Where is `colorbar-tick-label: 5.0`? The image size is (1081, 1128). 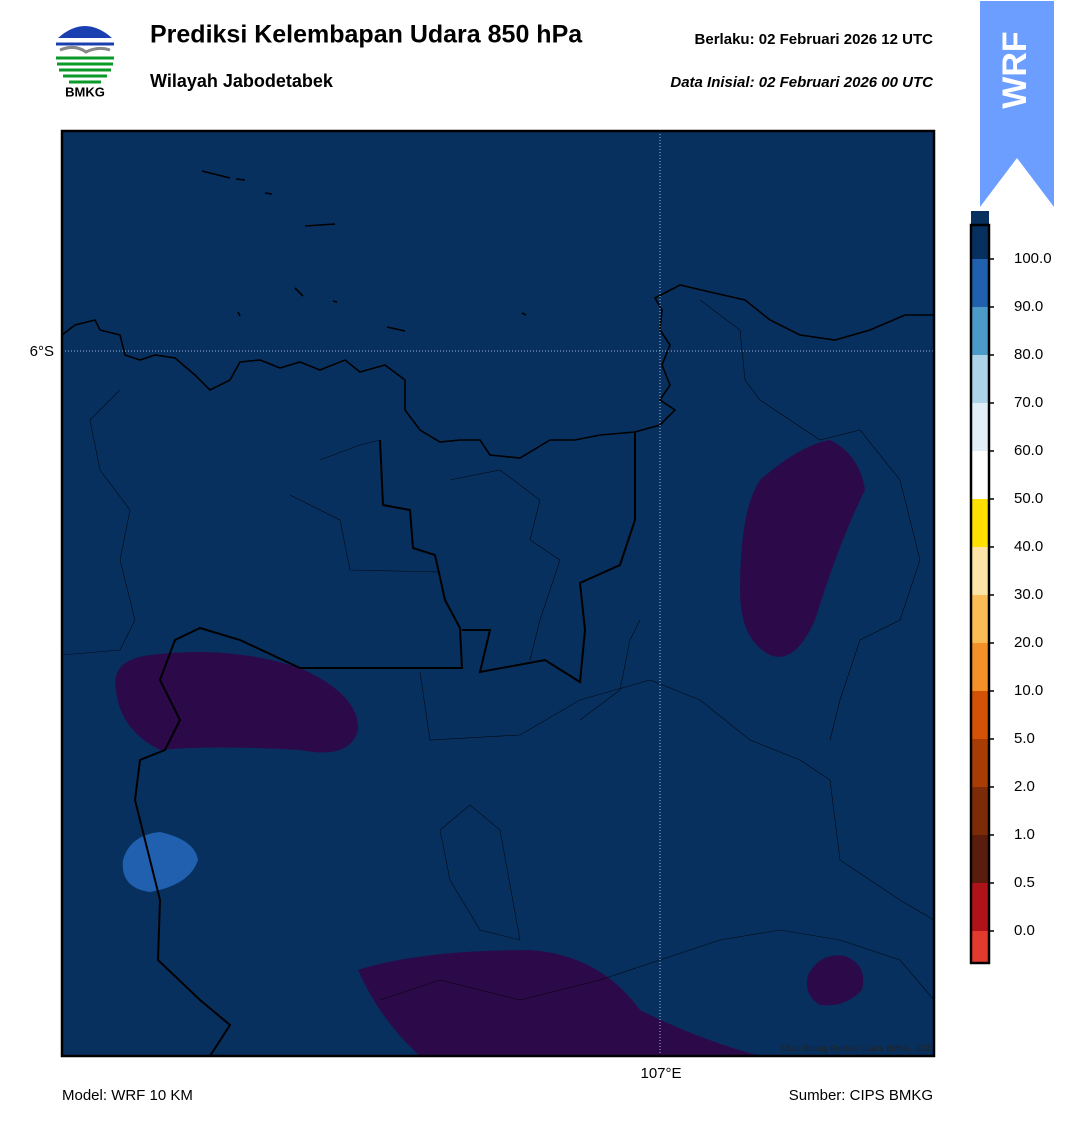
colorbar-tick-label: 5.0 is located at coordinates (1024, 738).